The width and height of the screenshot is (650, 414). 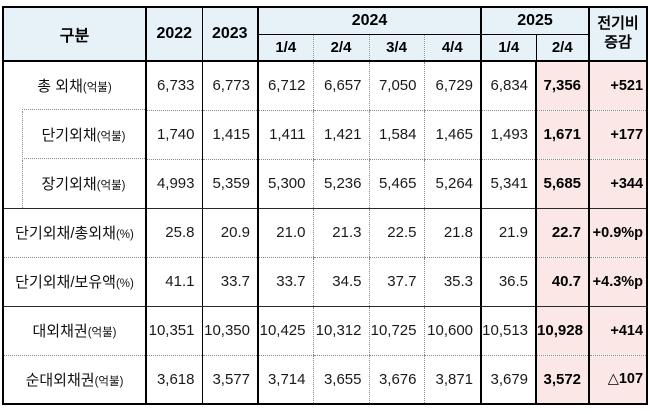 I want to click on value-cell: 5,359, so click(x=229, y=184).